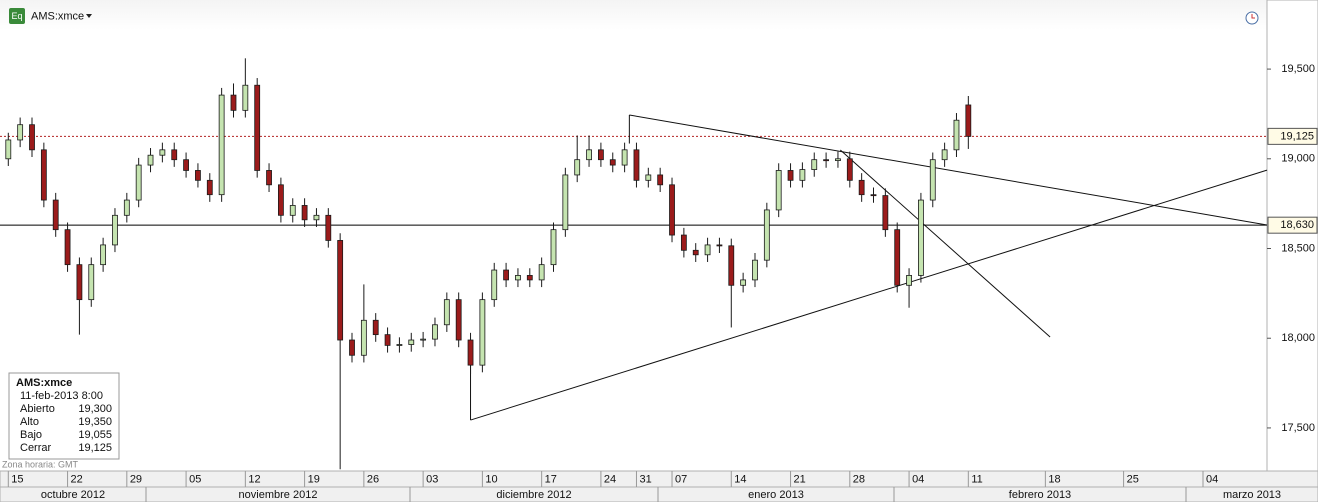  I want to click on x-tick-label: 29, so click(136, 479).